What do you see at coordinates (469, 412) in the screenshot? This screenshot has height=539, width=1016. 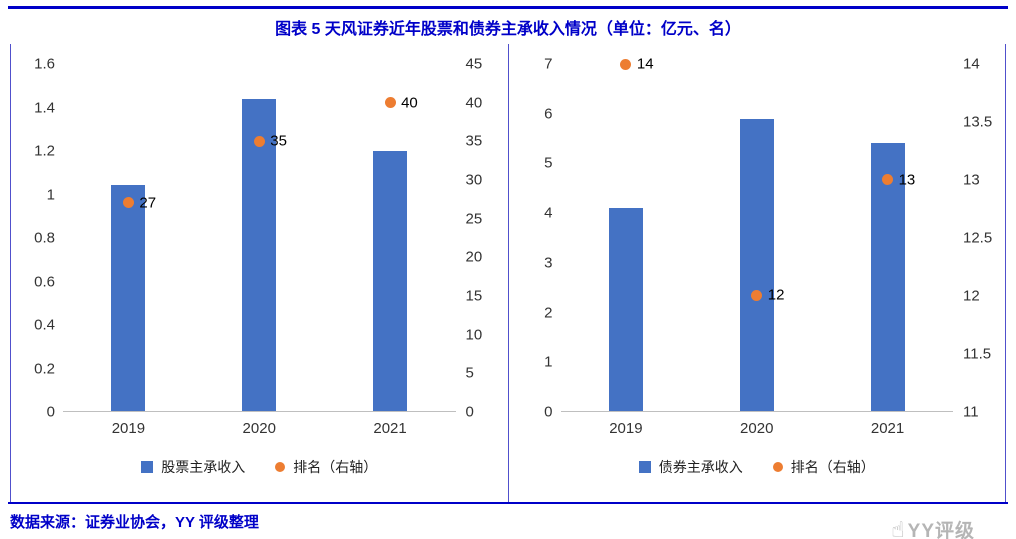 I see `right-y-axis-tick: 0` at bounding box center [469, 412].